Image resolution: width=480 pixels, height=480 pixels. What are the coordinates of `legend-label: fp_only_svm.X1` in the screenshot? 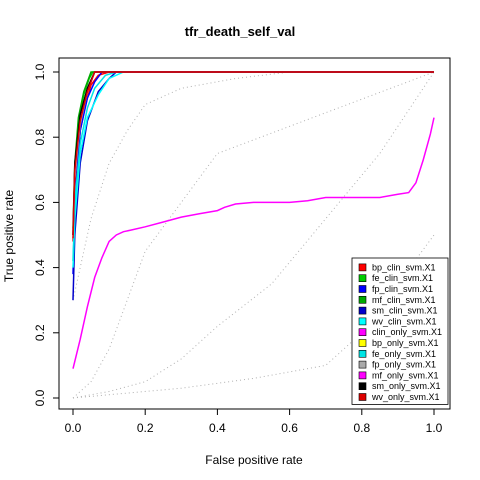 It's located at (404, 365).